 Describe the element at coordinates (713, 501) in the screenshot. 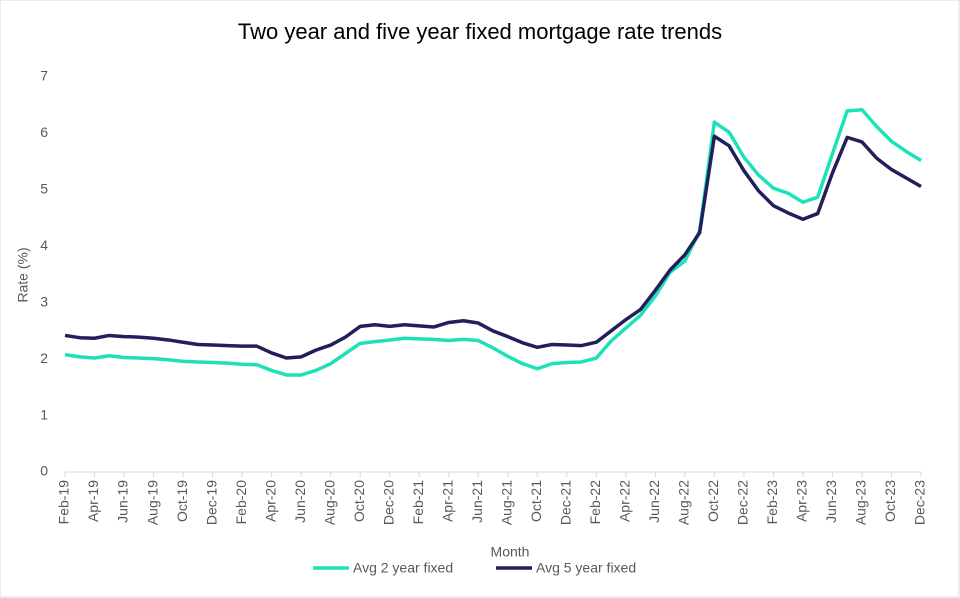

I see `x-tick-label: Oct-22` at that location.